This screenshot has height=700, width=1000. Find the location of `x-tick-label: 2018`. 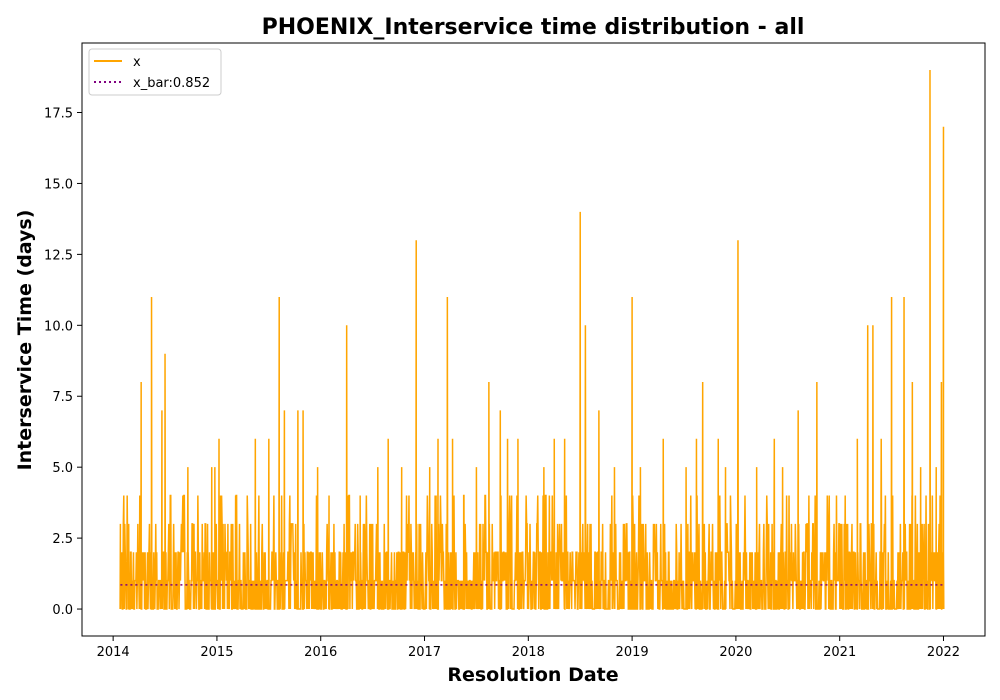

x-tick-label: 2018 is located at coordinates (528, 652).